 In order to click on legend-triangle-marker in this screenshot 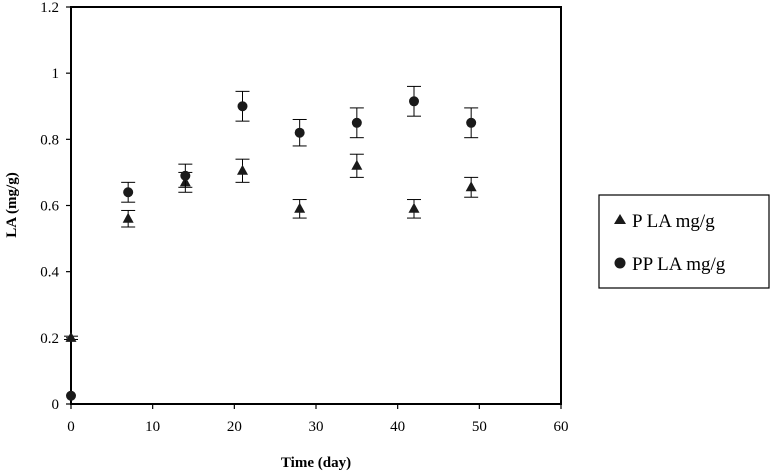, I will do `click(620, 219)`.